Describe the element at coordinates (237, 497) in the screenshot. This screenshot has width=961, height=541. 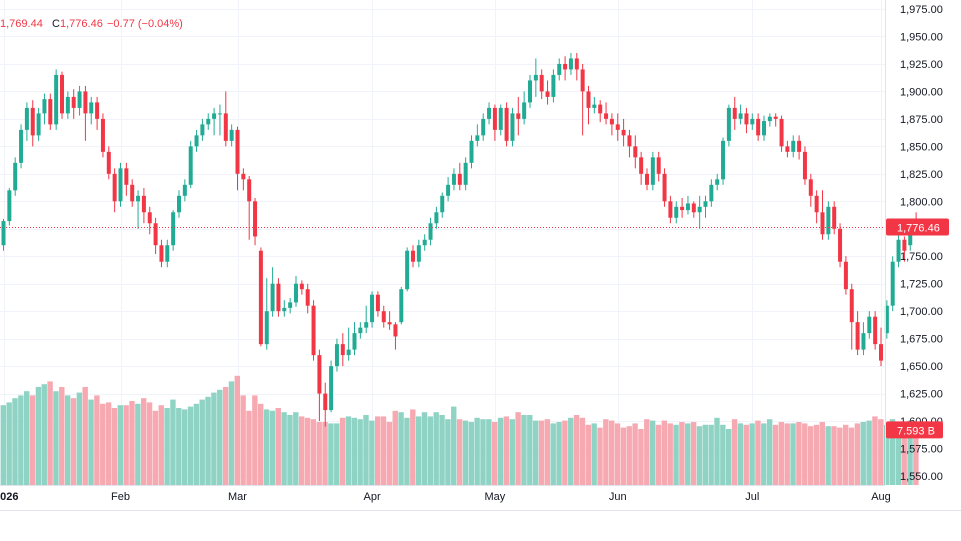
I see `time-axis-label: Mar` at that location.